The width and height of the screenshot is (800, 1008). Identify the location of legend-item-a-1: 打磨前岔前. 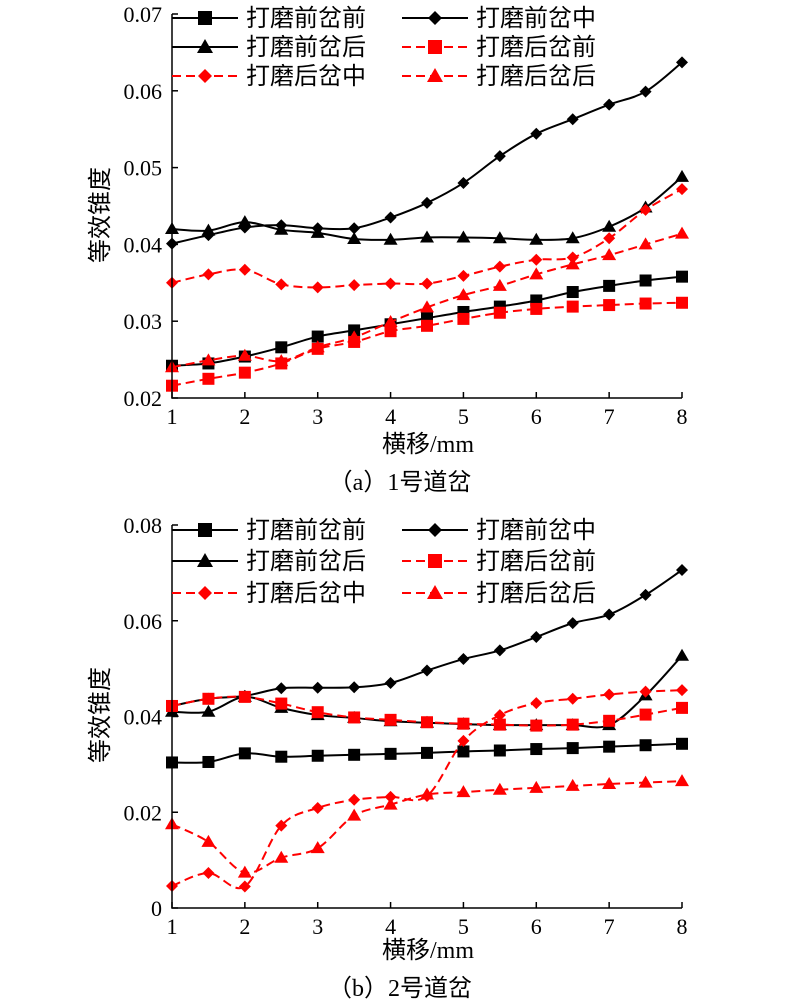
(269, 18).